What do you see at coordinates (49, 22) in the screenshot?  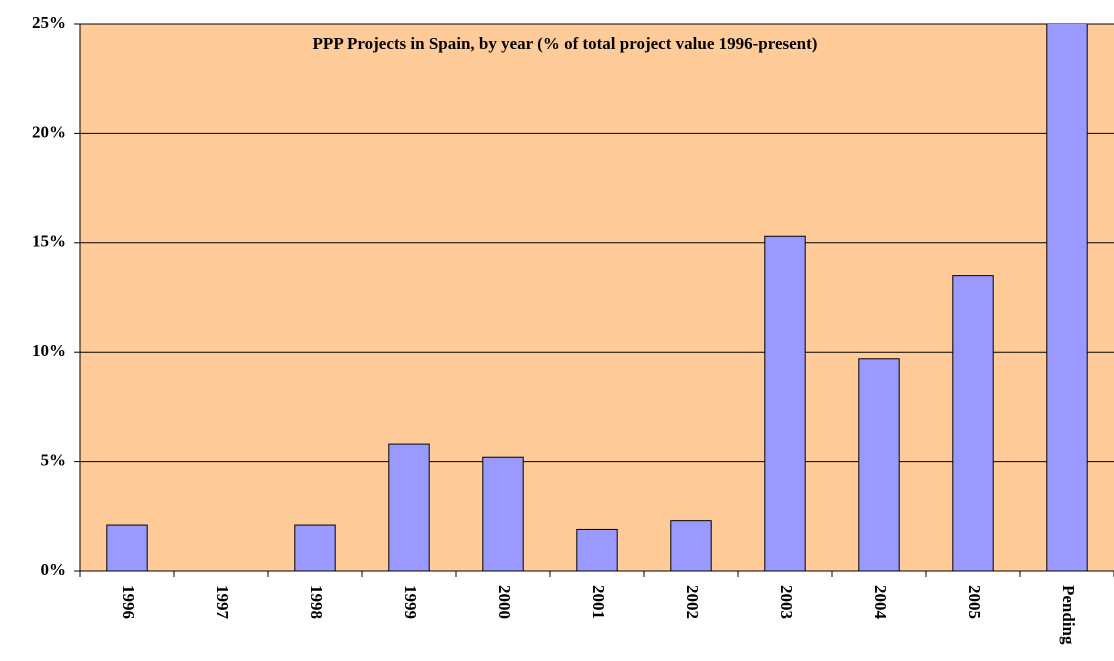 I see `y-tick-label: 25%` at bounding box center [49, 22].